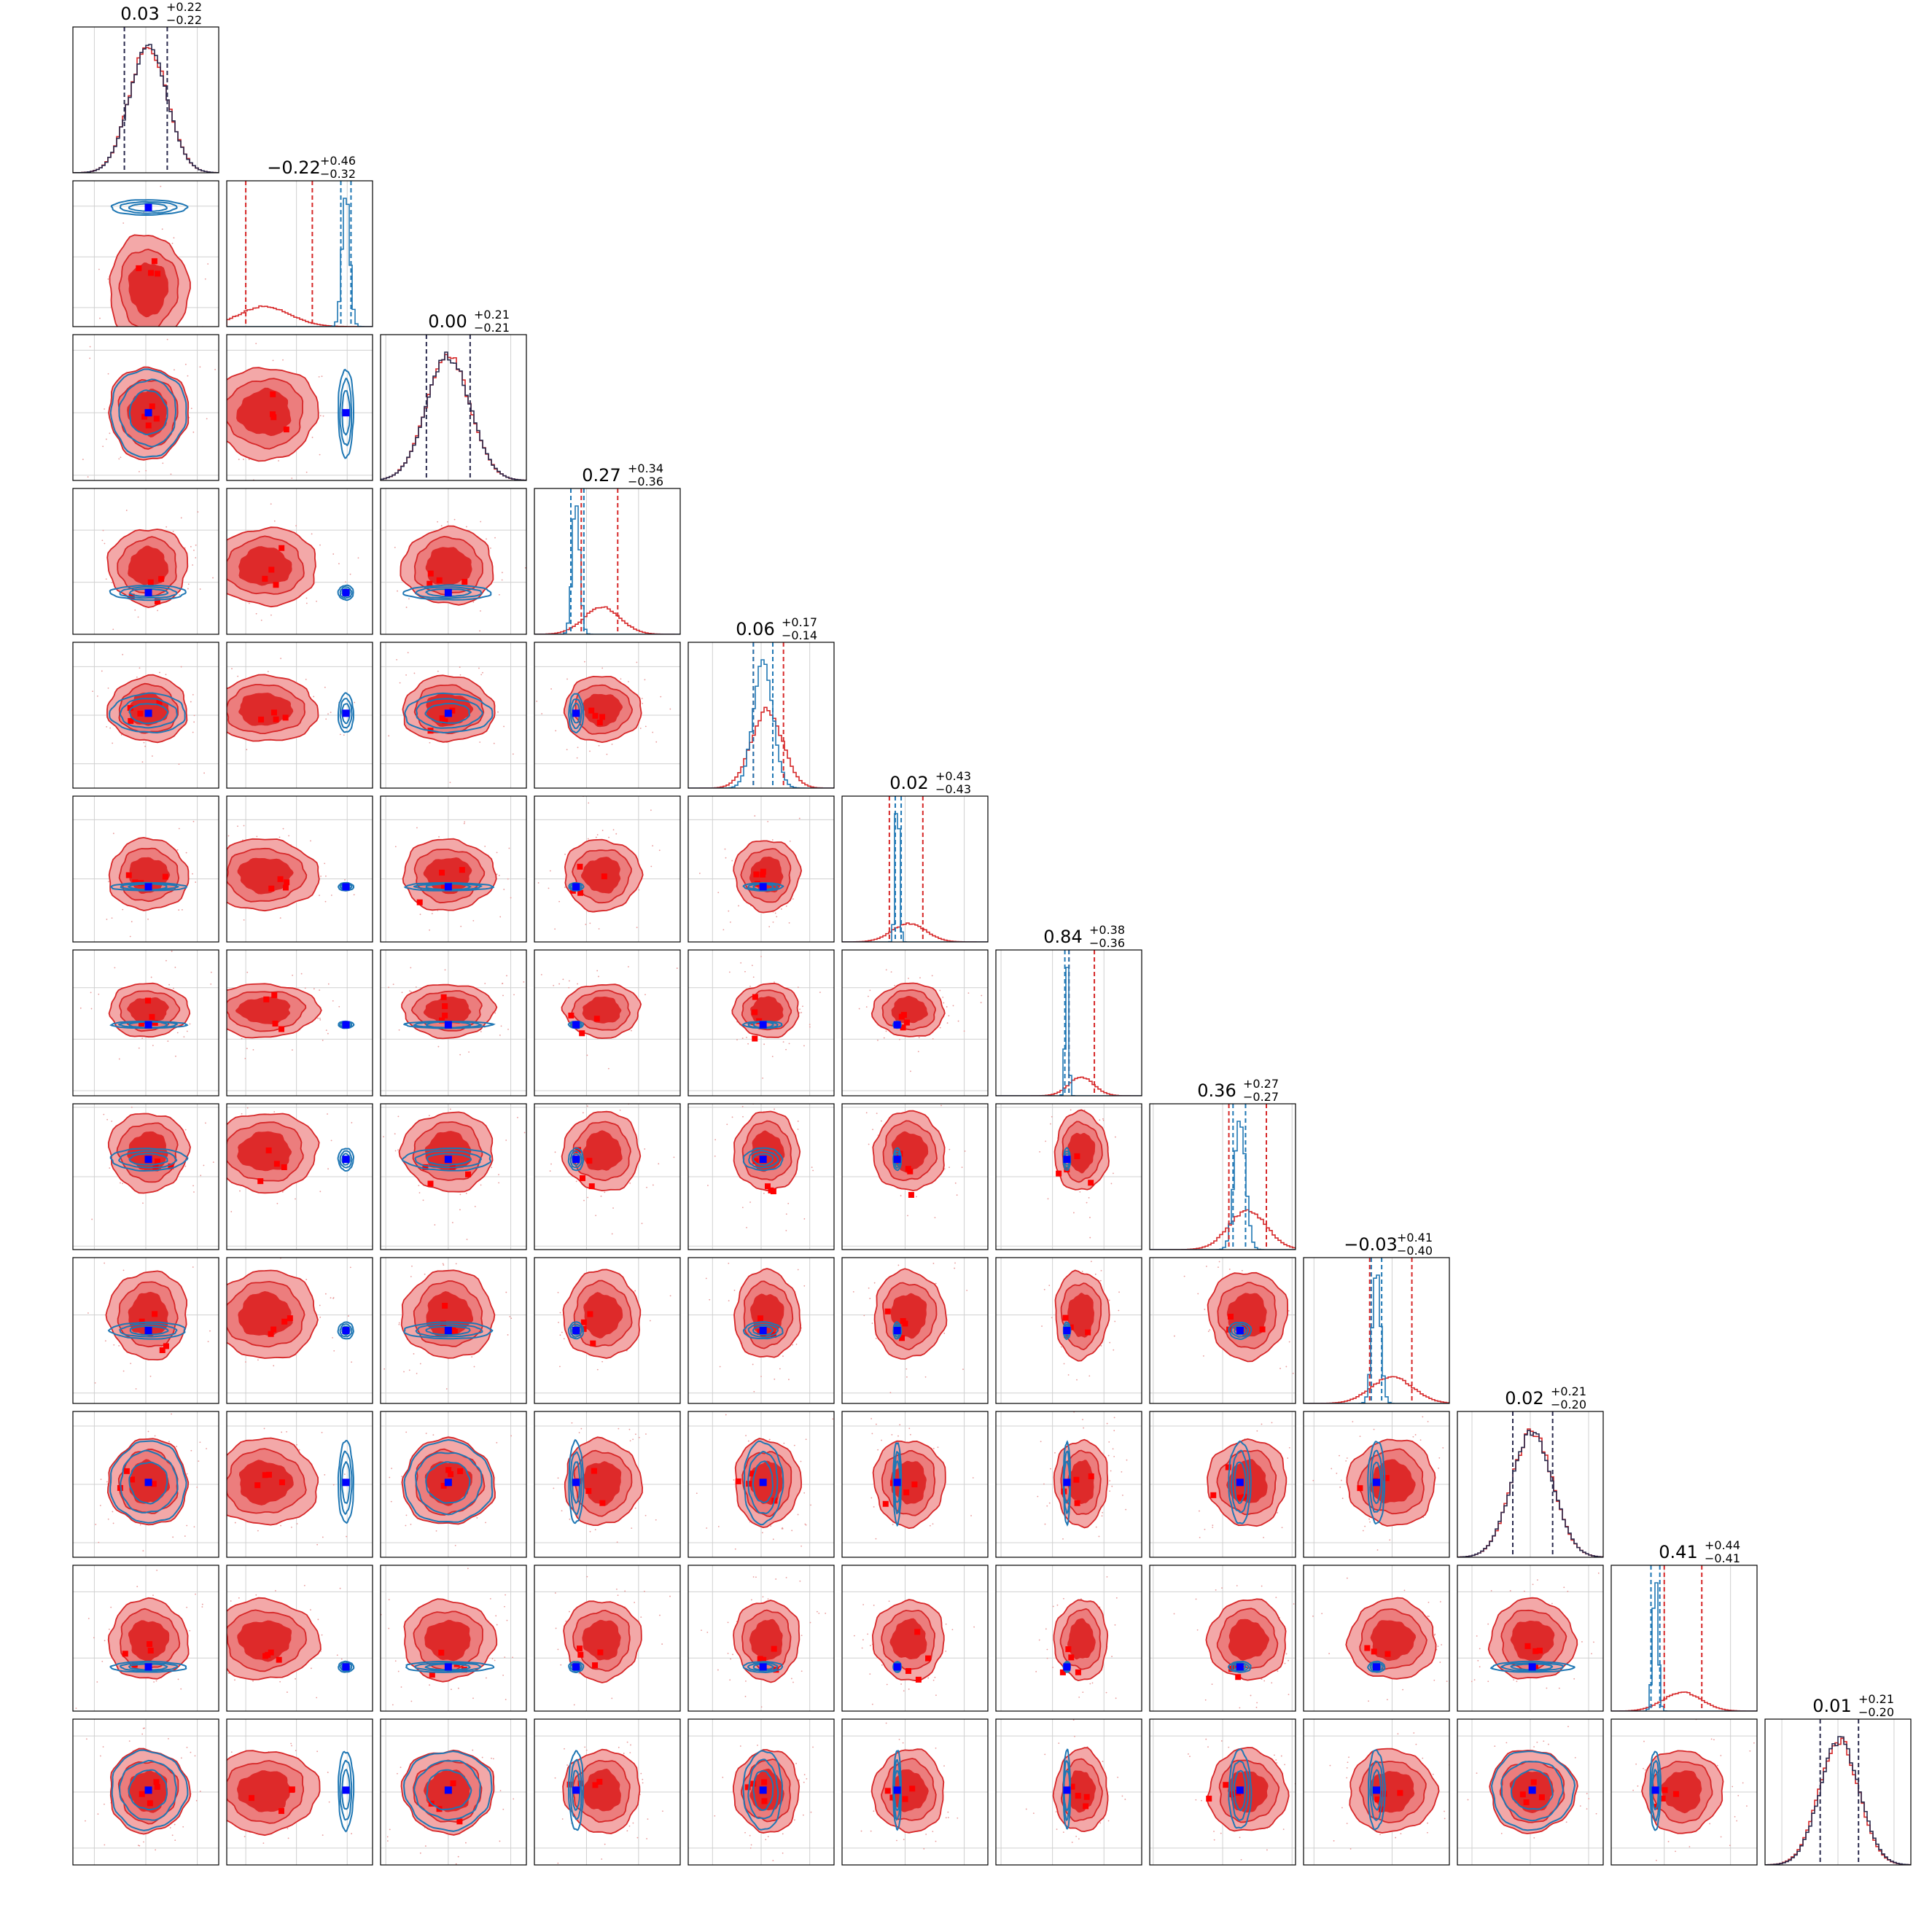  I want to click on contour-panel-5-0: 0.01.5, so click(145, 869).